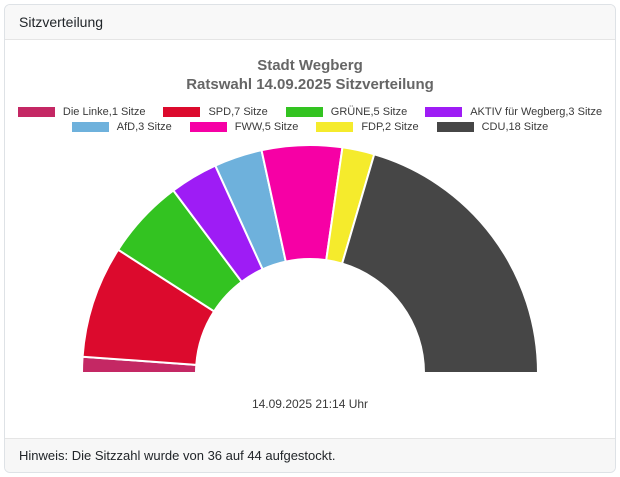 Image resolution: width=620 pixels, height=477 pixels. What do you see at coordinates (369, 112) in the screenshot?
I see `legend-label: GRÜNE,5 Sitze` at bounding box center [369, 112].